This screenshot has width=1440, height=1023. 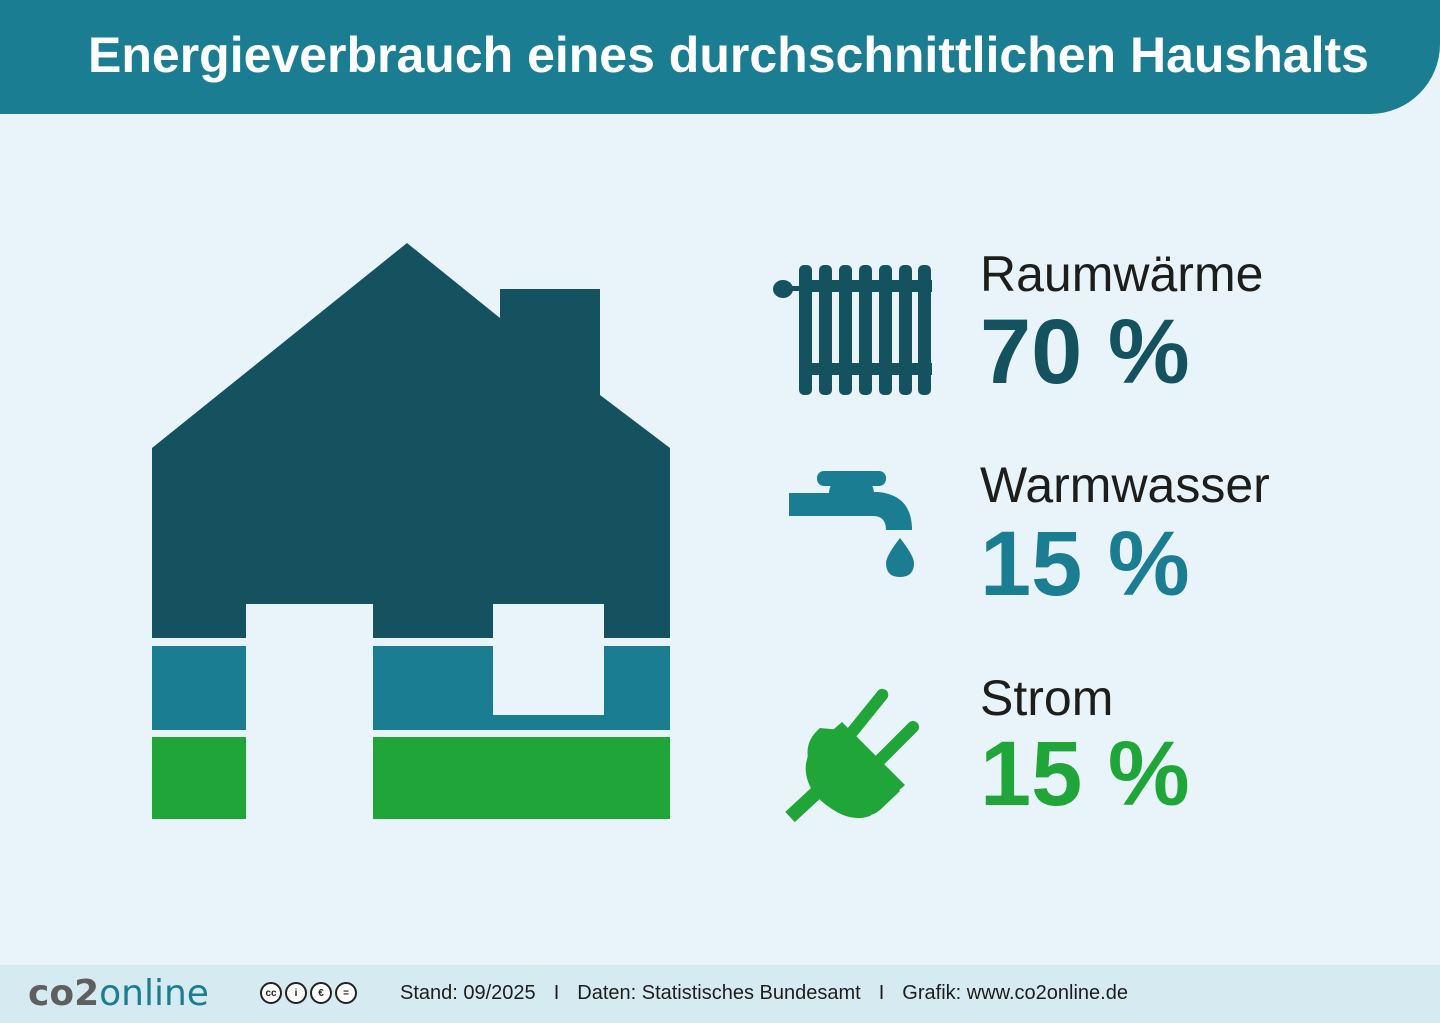 What do you see at coordinates (468, 993) in the screenshot?
I see `stand-date: Stand: 09/2025` at bounding box center [468, 993].